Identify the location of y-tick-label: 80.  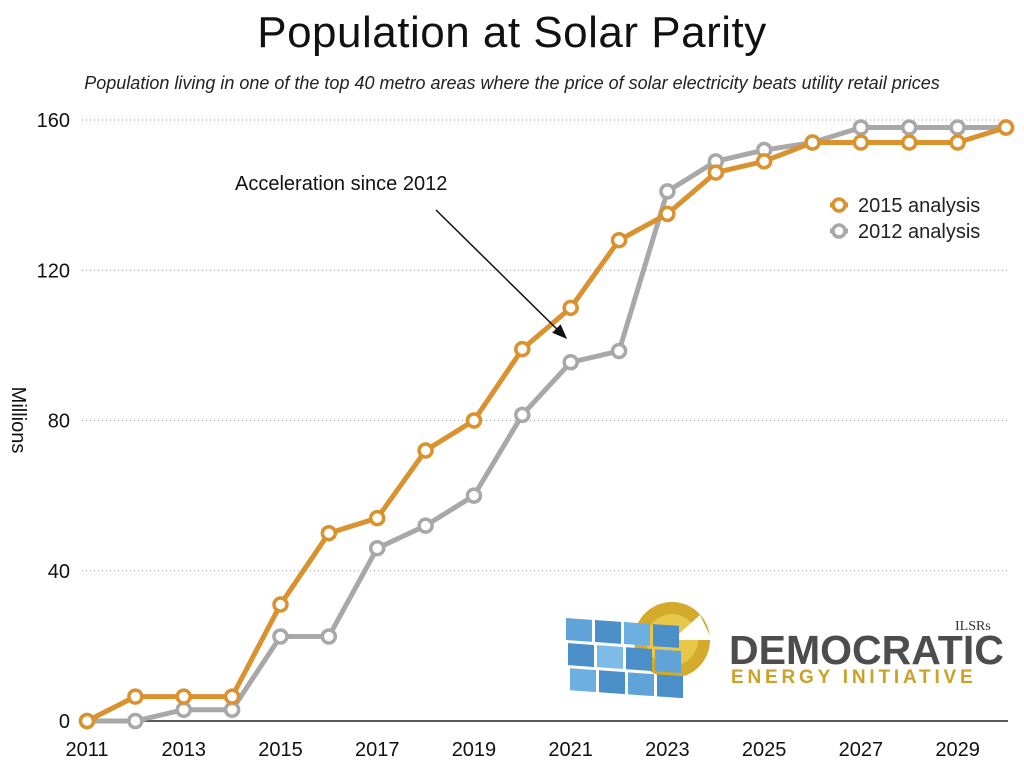
(59, 422).